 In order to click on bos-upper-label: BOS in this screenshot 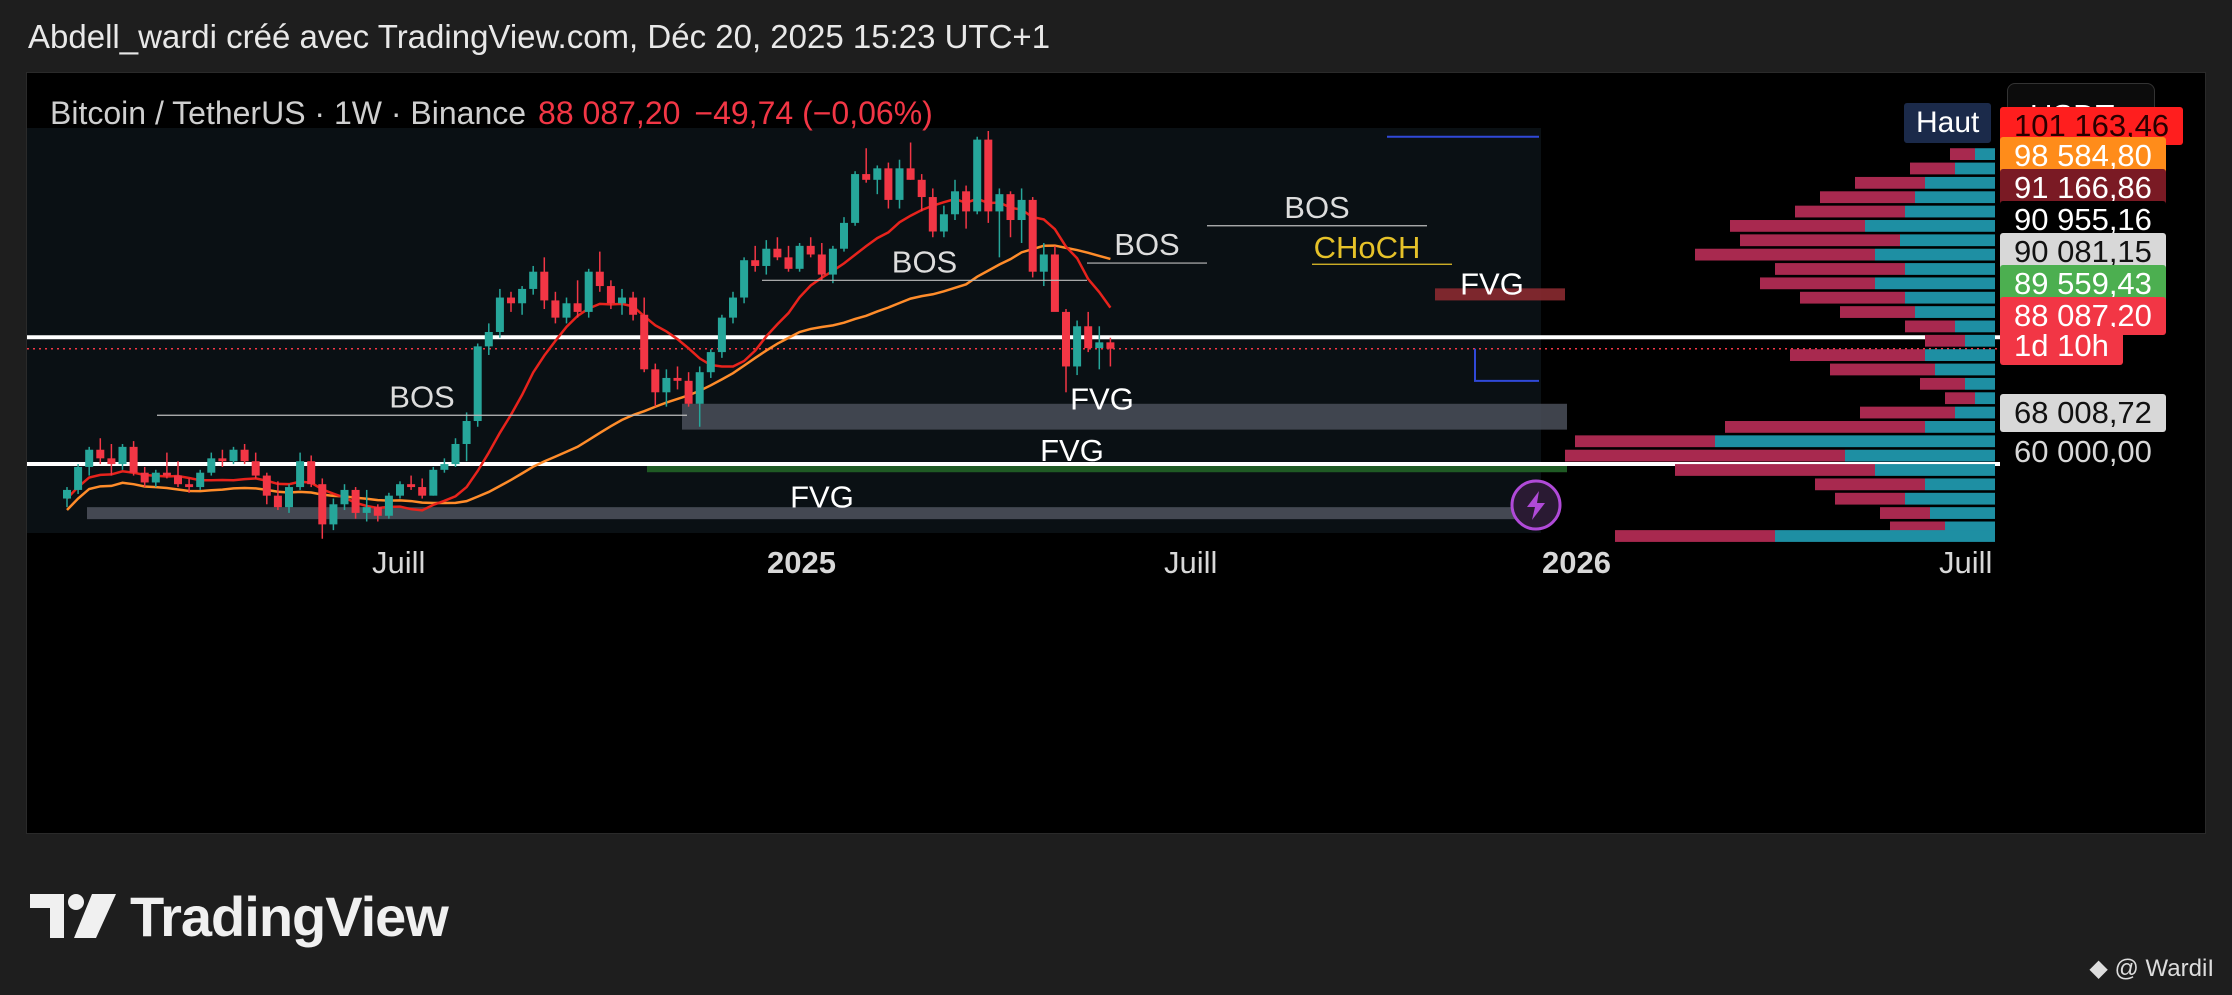, I will do `click(1146, 244)`.